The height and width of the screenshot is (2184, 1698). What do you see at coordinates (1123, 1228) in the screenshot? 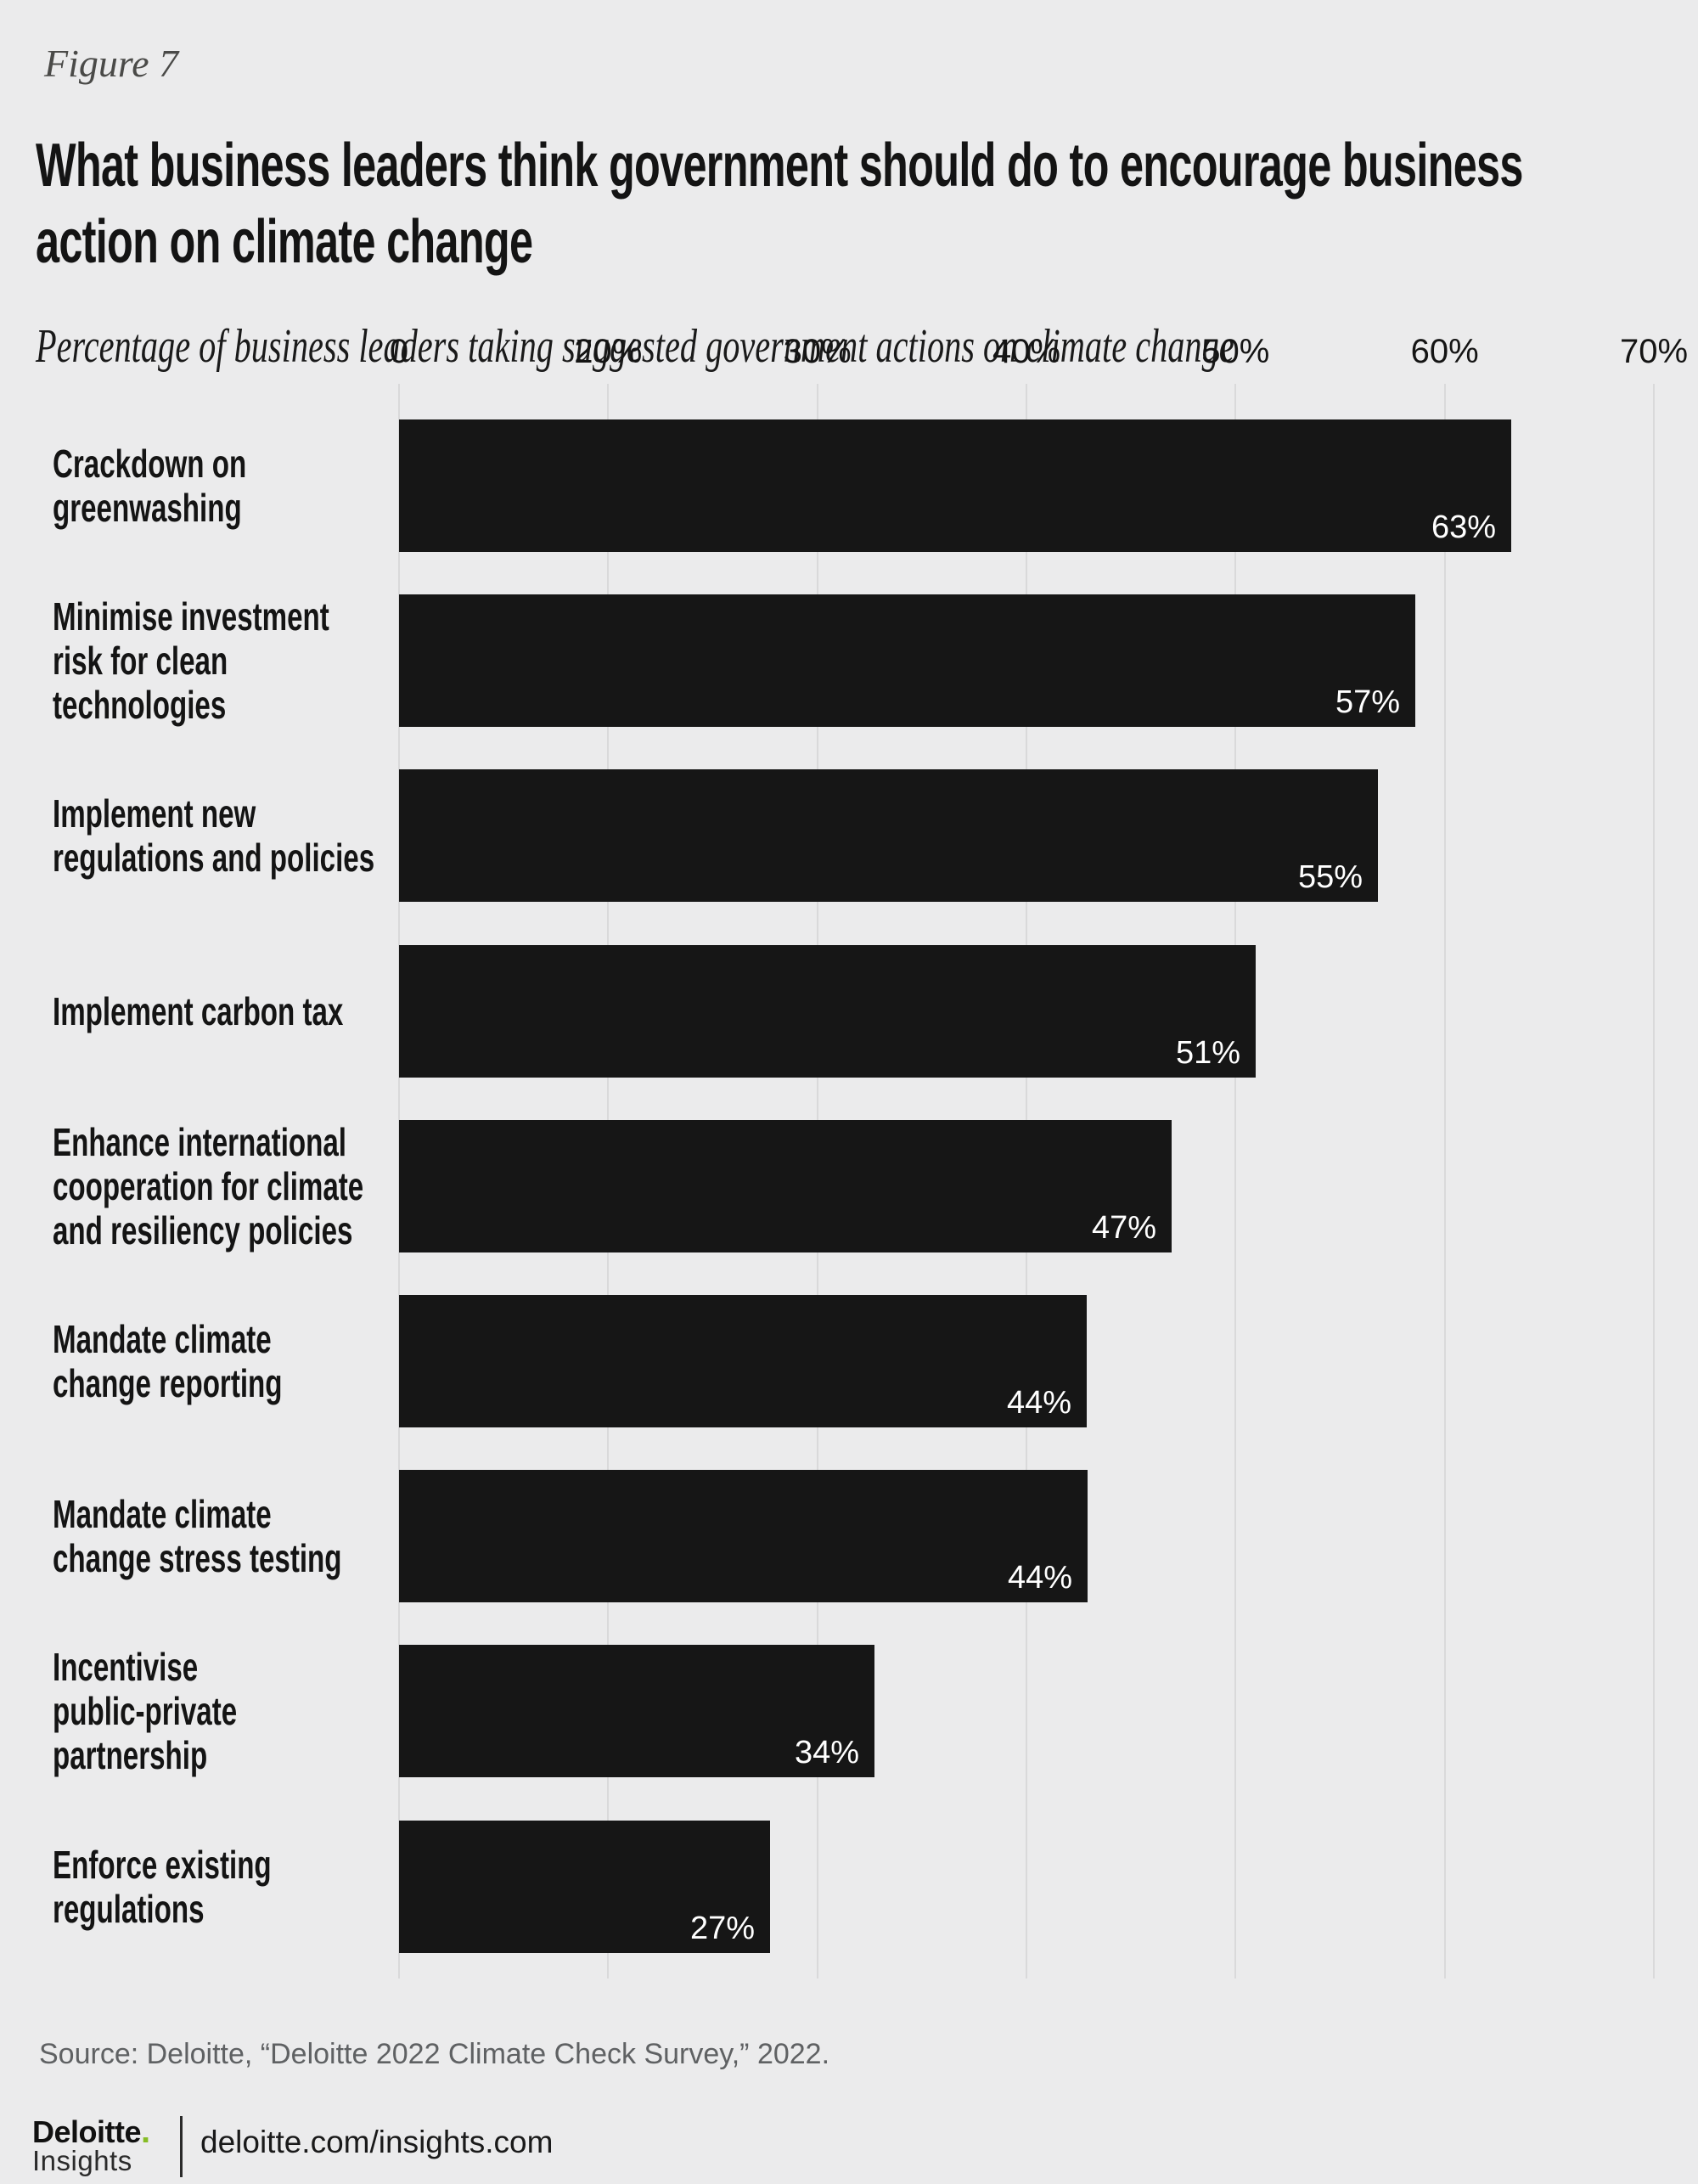
I see `bar-value-label: 47%` at bounding box center [1123, 1228].